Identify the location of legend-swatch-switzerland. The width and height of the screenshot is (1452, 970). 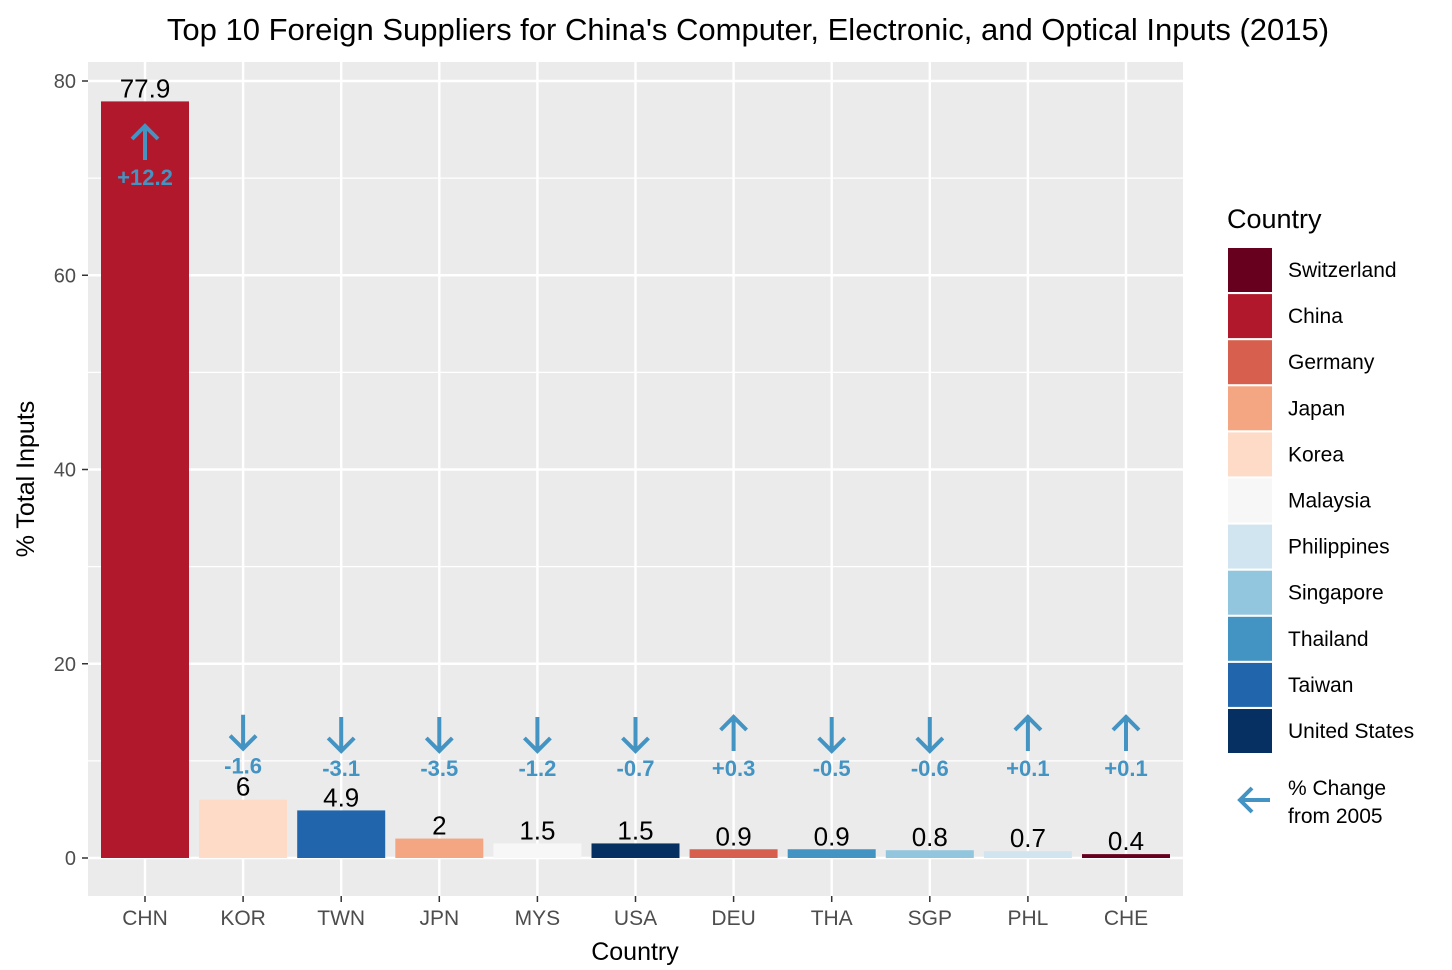
(1250, 270).